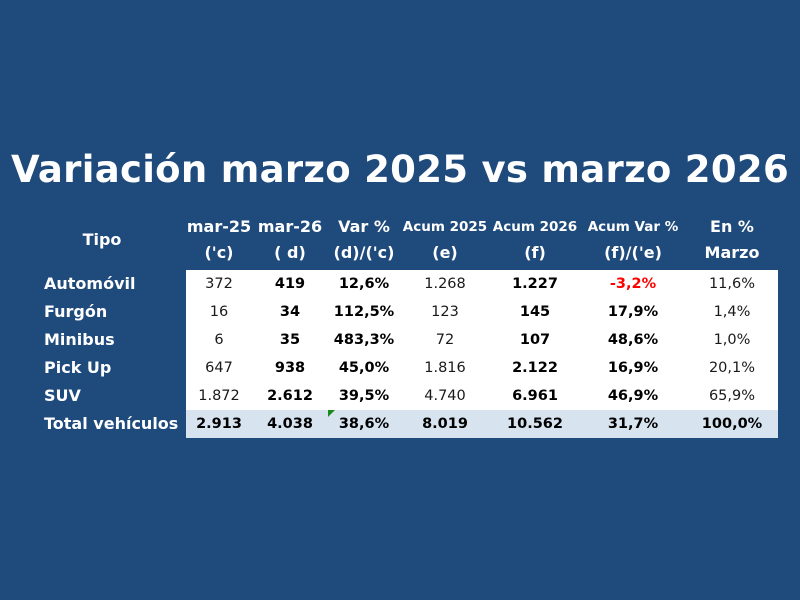 The width and height of the screenshot is (800, 600). I want to click on cell-var-pct: 112,5%, so click(364, 312).